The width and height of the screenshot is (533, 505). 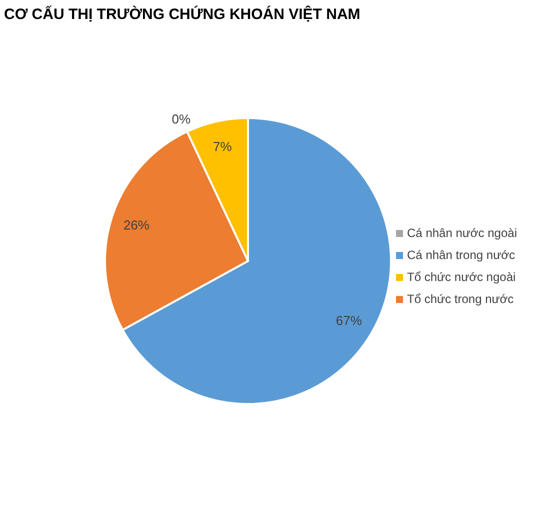 I want to click on legend-label: Tổ chức trong nước, so click(x=460, y=299).